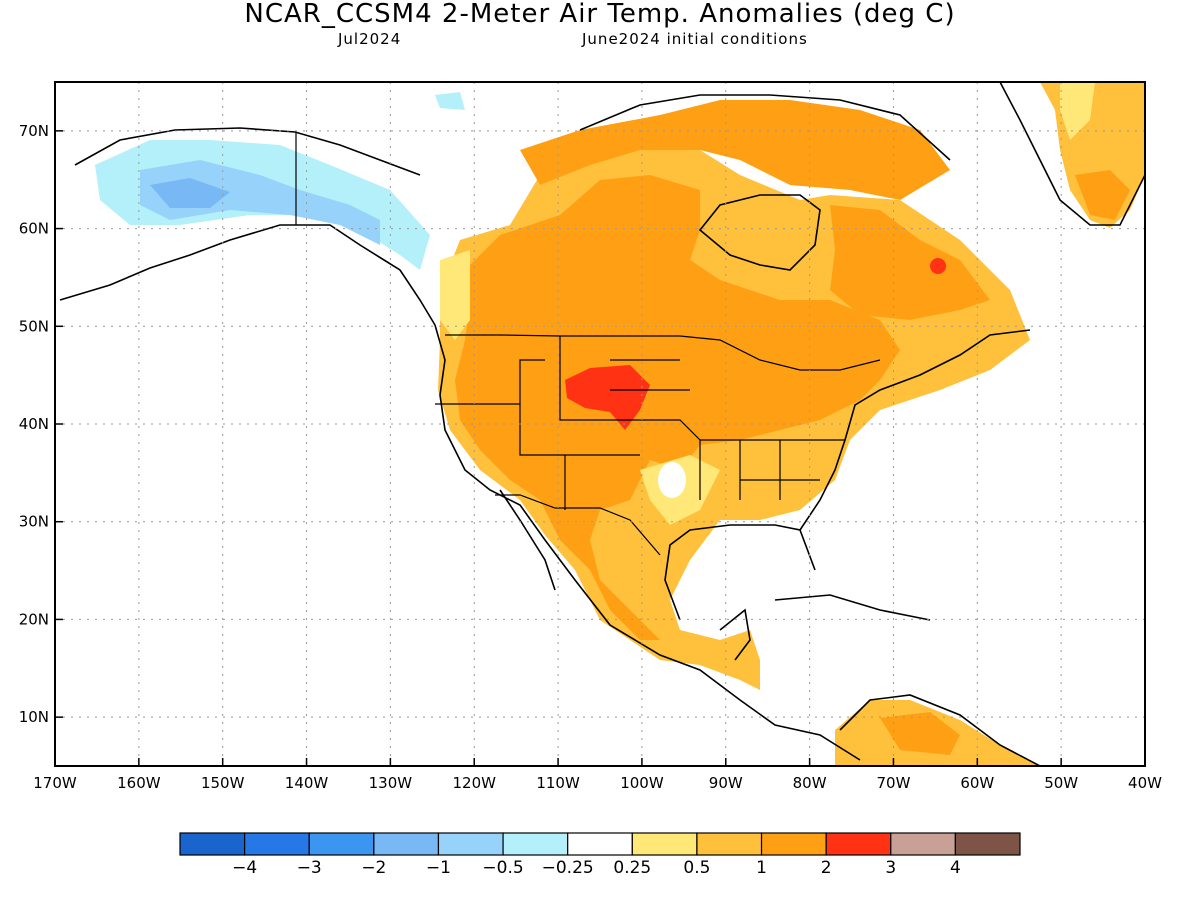 This screenshot has width=1200, height=900. I want to click on colorbar-label: −0.5, so click(502, 868).